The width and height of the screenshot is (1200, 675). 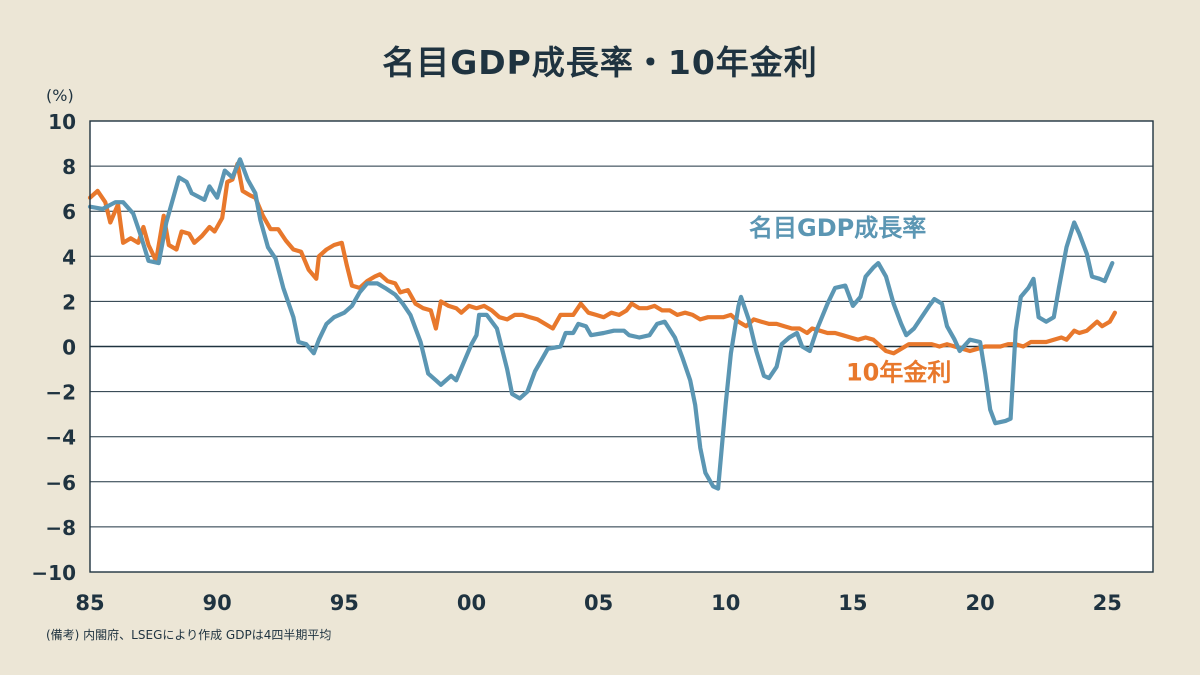 I want to click on x-tick-label: 05, so click(x=598, y=603).